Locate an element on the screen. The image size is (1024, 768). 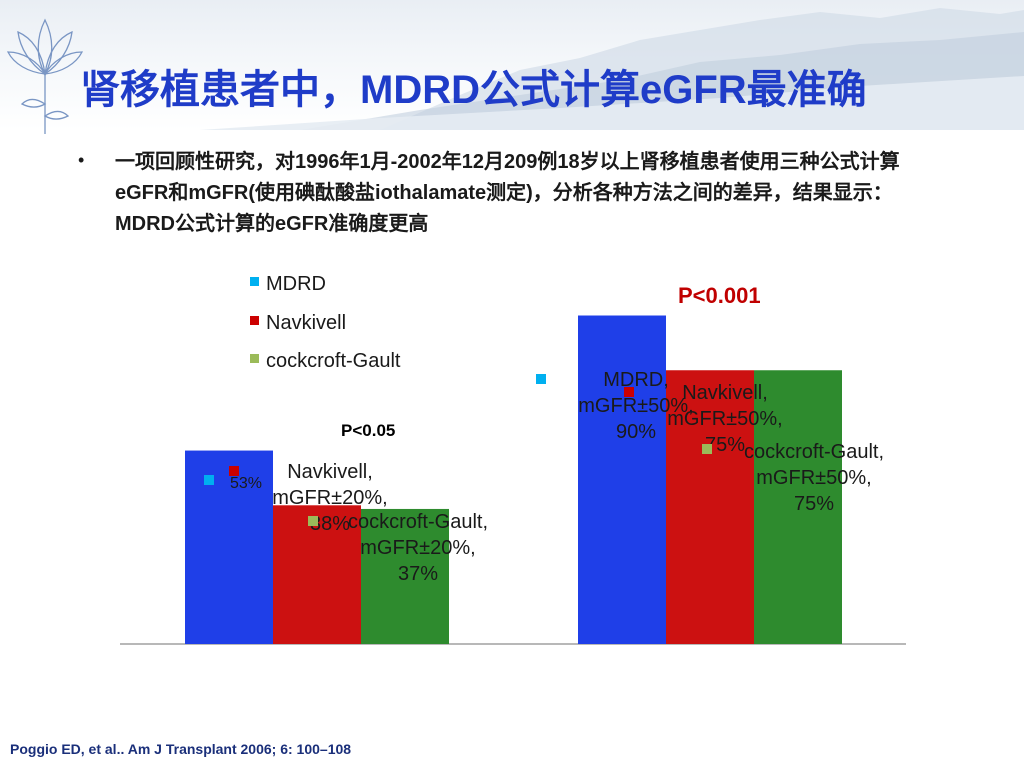
bar-mdrd-group1 is located at coordinates (229, 547).